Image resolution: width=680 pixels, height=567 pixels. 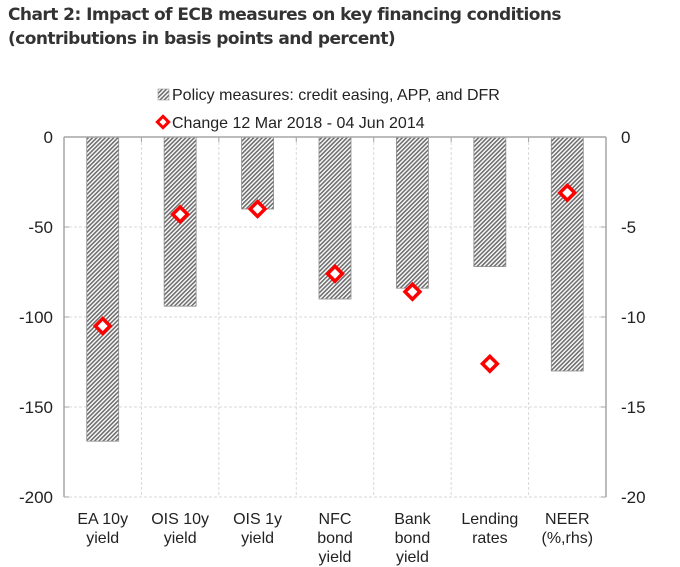 I want to click on x-tick-label: EA 10y yield, so click(x=102, y=529).